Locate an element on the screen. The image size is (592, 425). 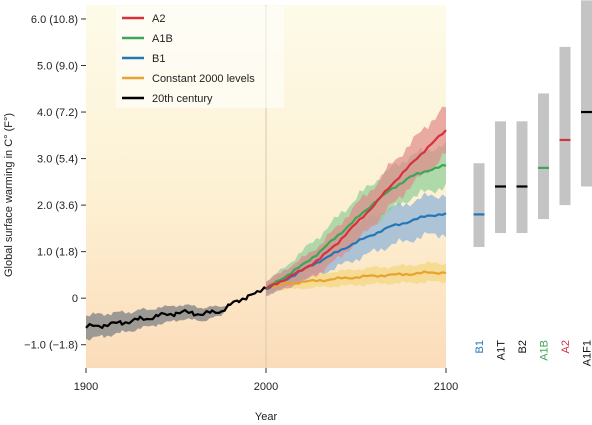
x-axis-ticks: 1900 2000 2100 is located at coordinates (266, 380).